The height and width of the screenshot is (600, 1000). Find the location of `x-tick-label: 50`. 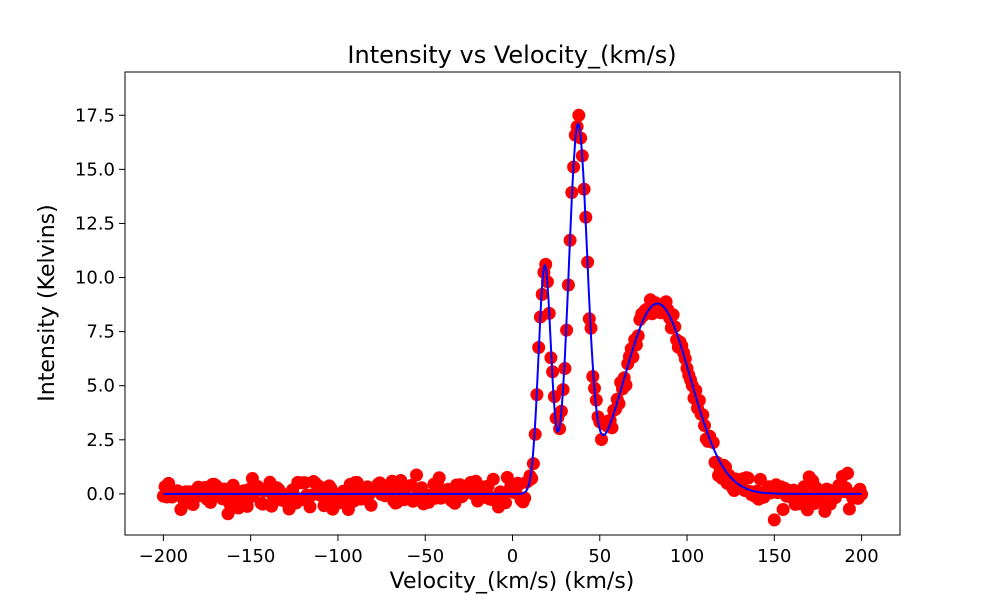

x-tick-label: 50 is located at coordinates (599, 556).